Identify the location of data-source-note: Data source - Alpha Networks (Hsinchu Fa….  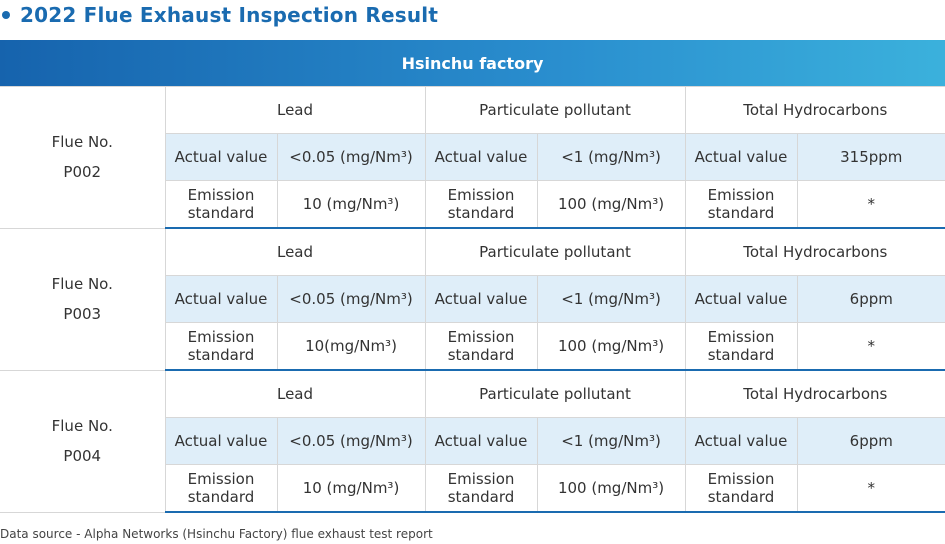
(216, 534).